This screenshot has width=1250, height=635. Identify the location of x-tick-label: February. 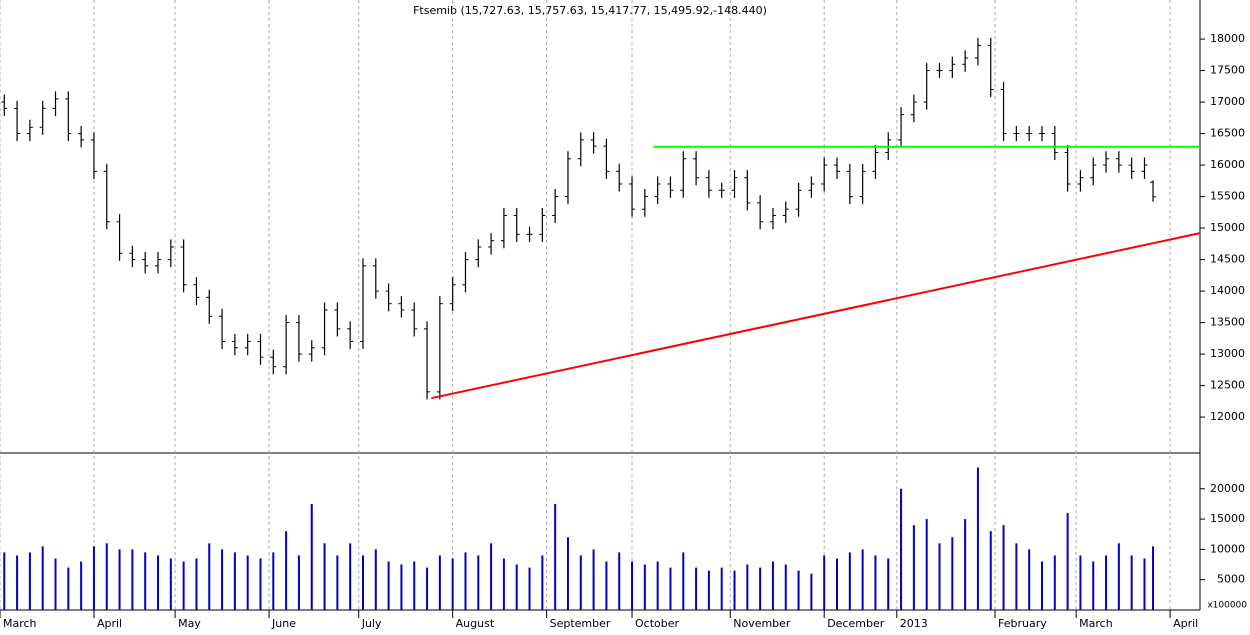
(1022, 623).